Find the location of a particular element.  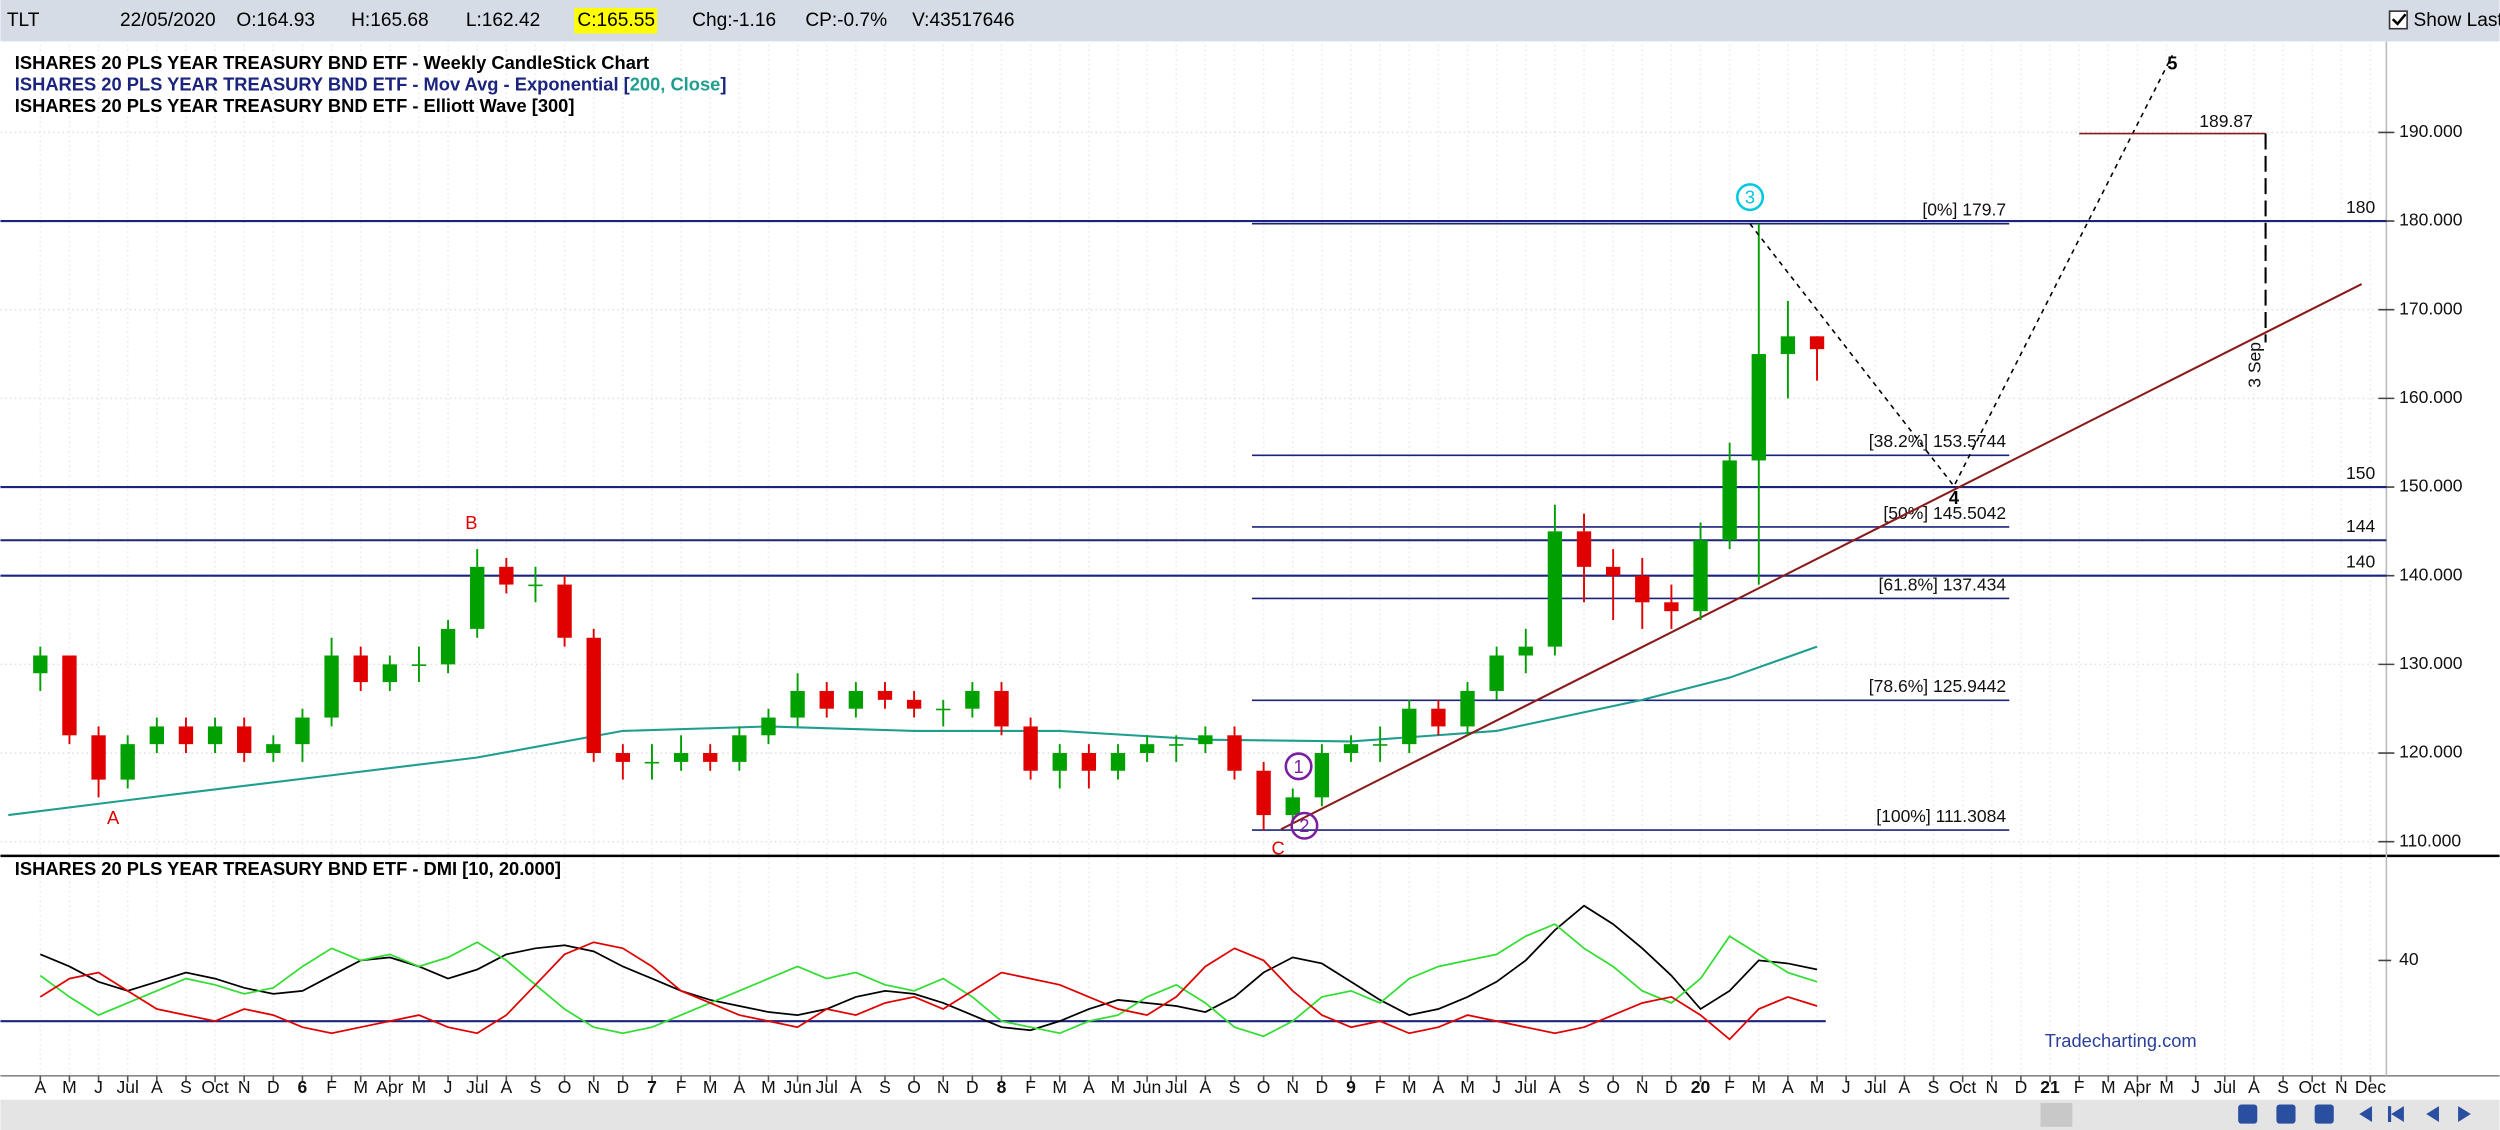

legend-text: ] is located at coordinates (723, 83).